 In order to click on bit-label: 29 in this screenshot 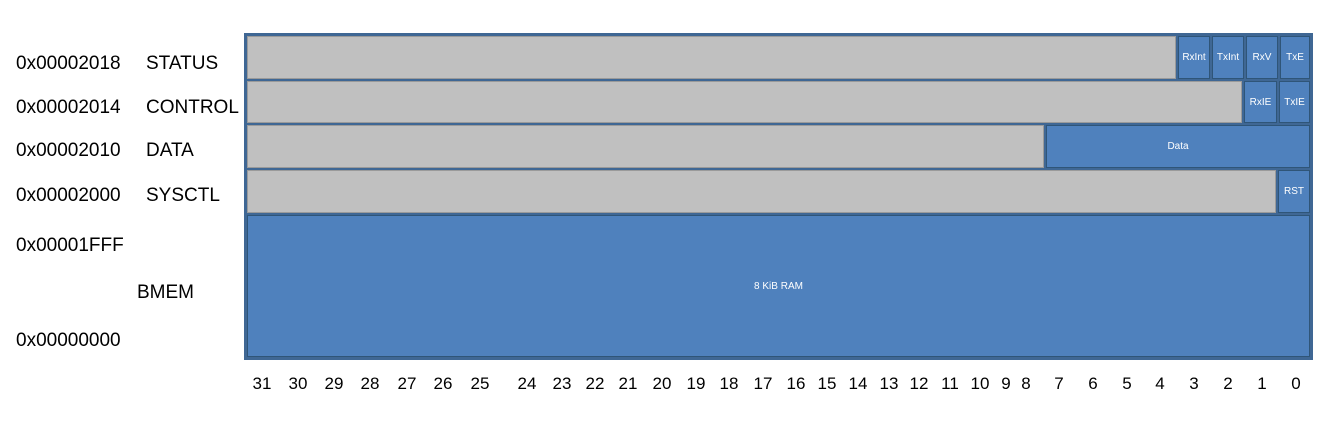, I will do `click(334, 383)`.